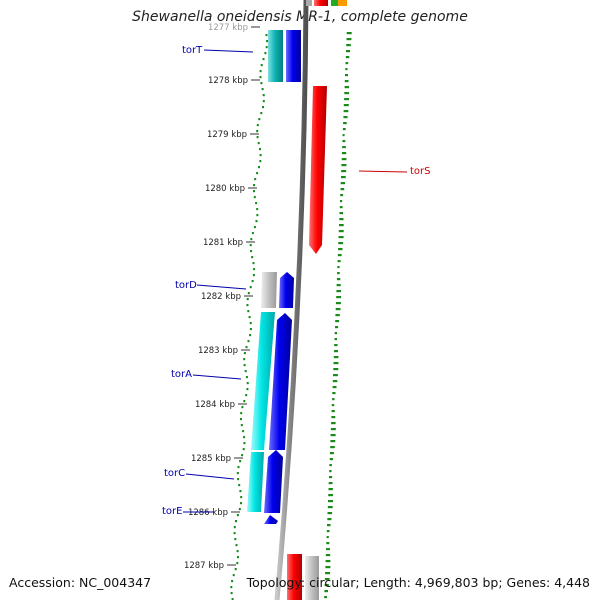 Image resolution: width=600 pixels, height=600 pixels. I want to click on gene-torA-cds, so click(280, 381).